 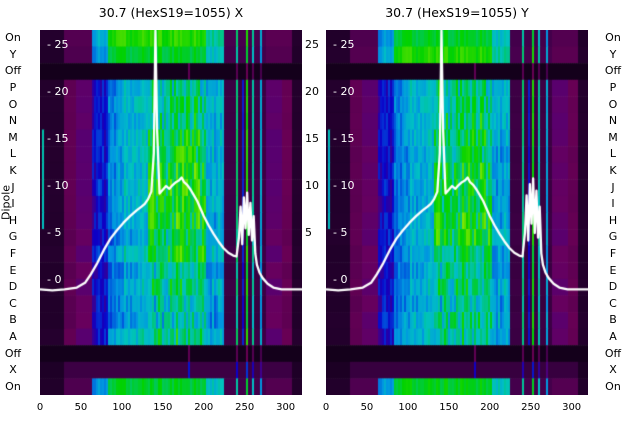 What do you see at coordinates (312, 185) in the screenshot?
I see `y-tick-label: 10` at bounding box center [312, 185].